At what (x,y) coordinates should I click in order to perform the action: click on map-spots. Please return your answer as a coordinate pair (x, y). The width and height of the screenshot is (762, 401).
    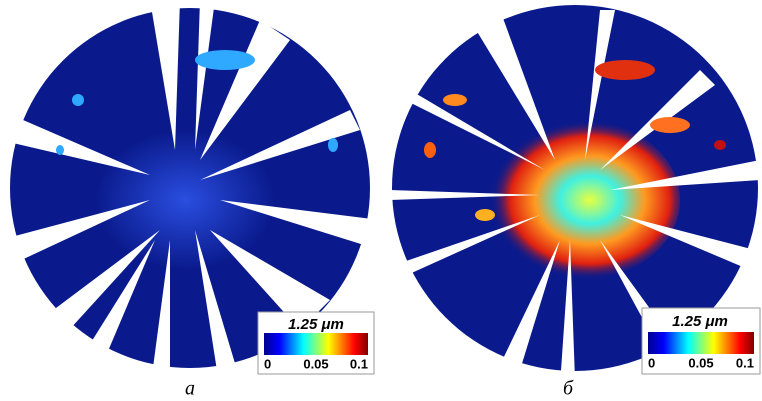
    Looking at the image, I should click on (197, 102).